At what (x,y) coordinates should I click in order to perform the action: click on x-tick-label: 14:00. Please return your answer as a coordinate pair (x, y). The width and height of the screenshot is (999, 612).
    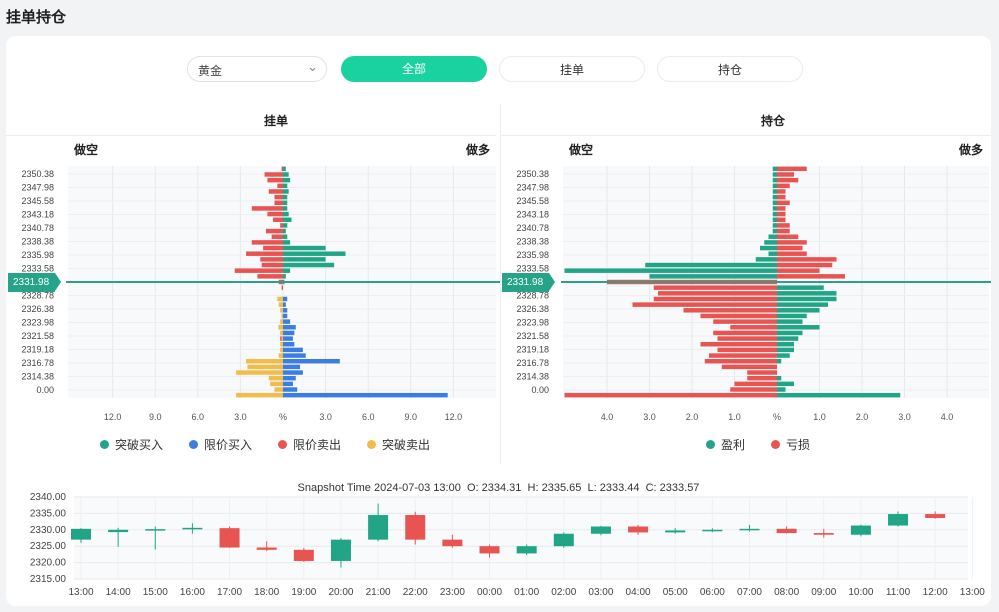
    Looking at the image, I should click on (118, 592).